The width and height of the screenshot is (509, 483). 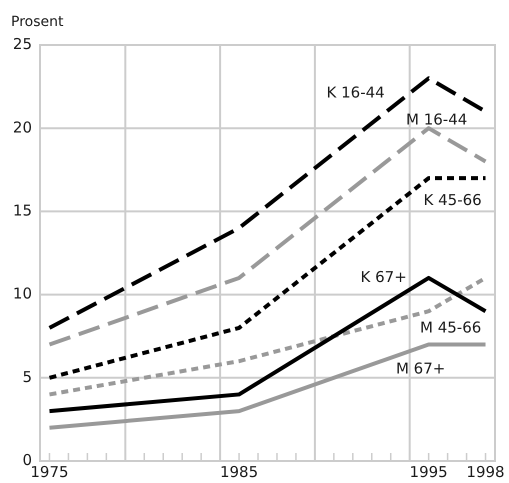 I want to click on y-tick-label: 0, so click(x=27, y=460).